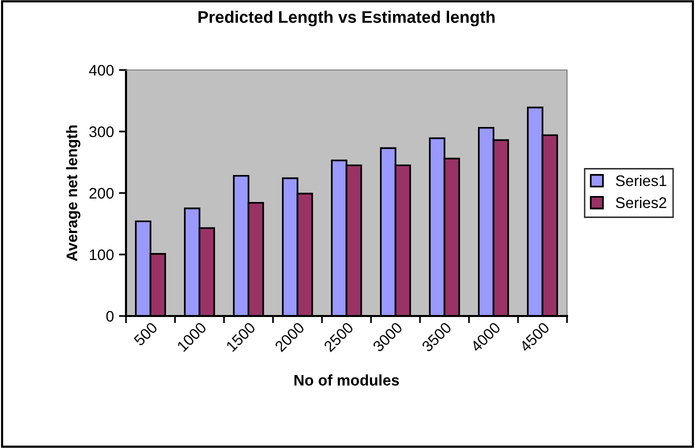  Describe the element at coordinates (73, 193) in the screenshot. I see `y-axis-title: Average net length` at that location.